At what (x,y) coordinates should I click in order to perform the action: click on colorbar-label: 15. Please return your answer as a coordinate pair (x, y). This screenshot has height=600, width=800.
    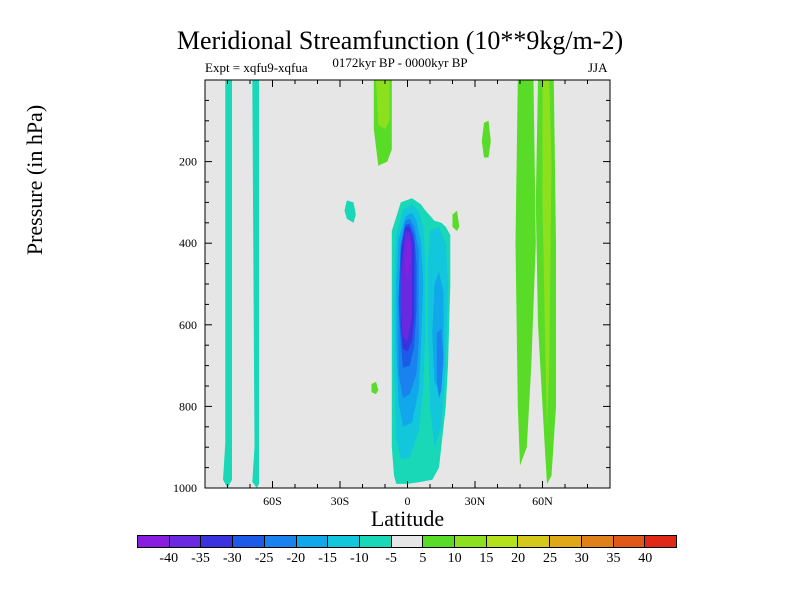
    Looking at the image, I should click on (486, 558).